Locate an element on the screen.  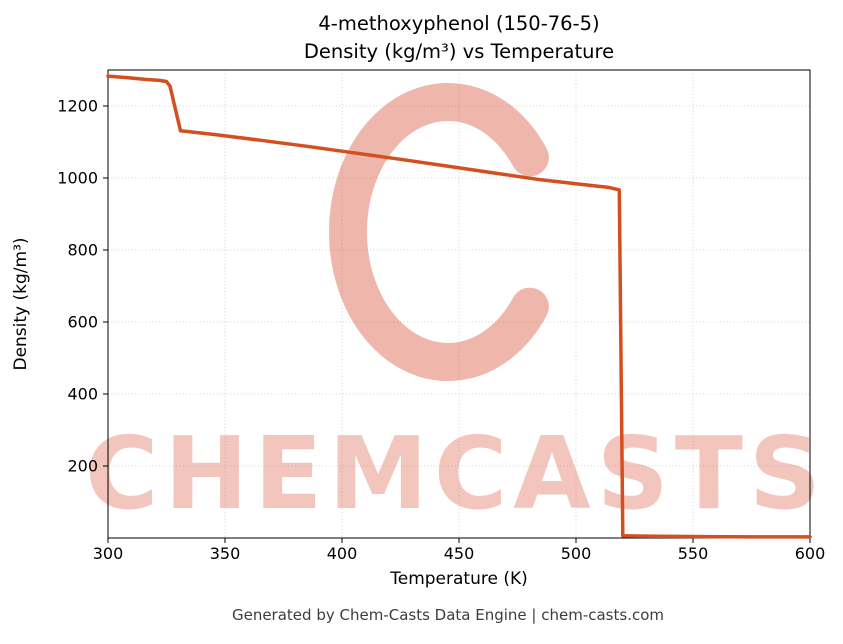
x-tick-label: 400 is located at coordinates (342, 553).